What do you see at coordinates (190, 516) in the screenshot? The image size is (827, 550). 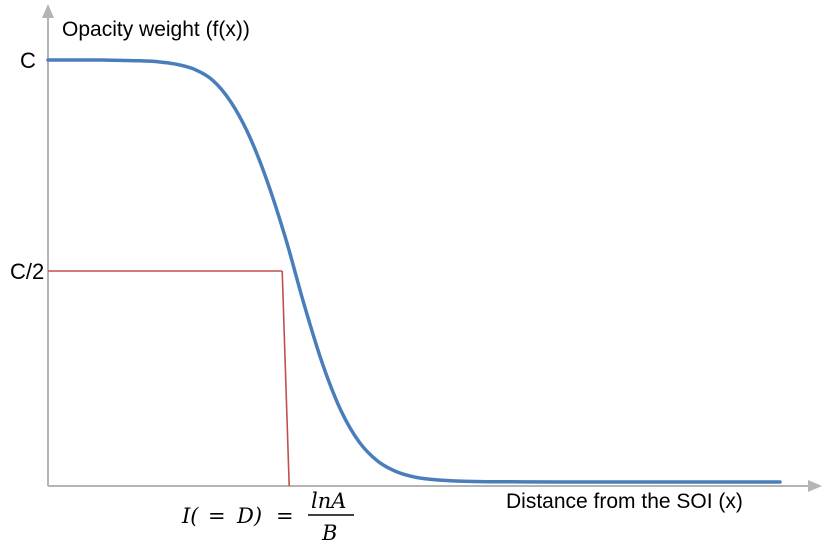 I see `formula-lhs: I(` at bounding box center [190, 516].